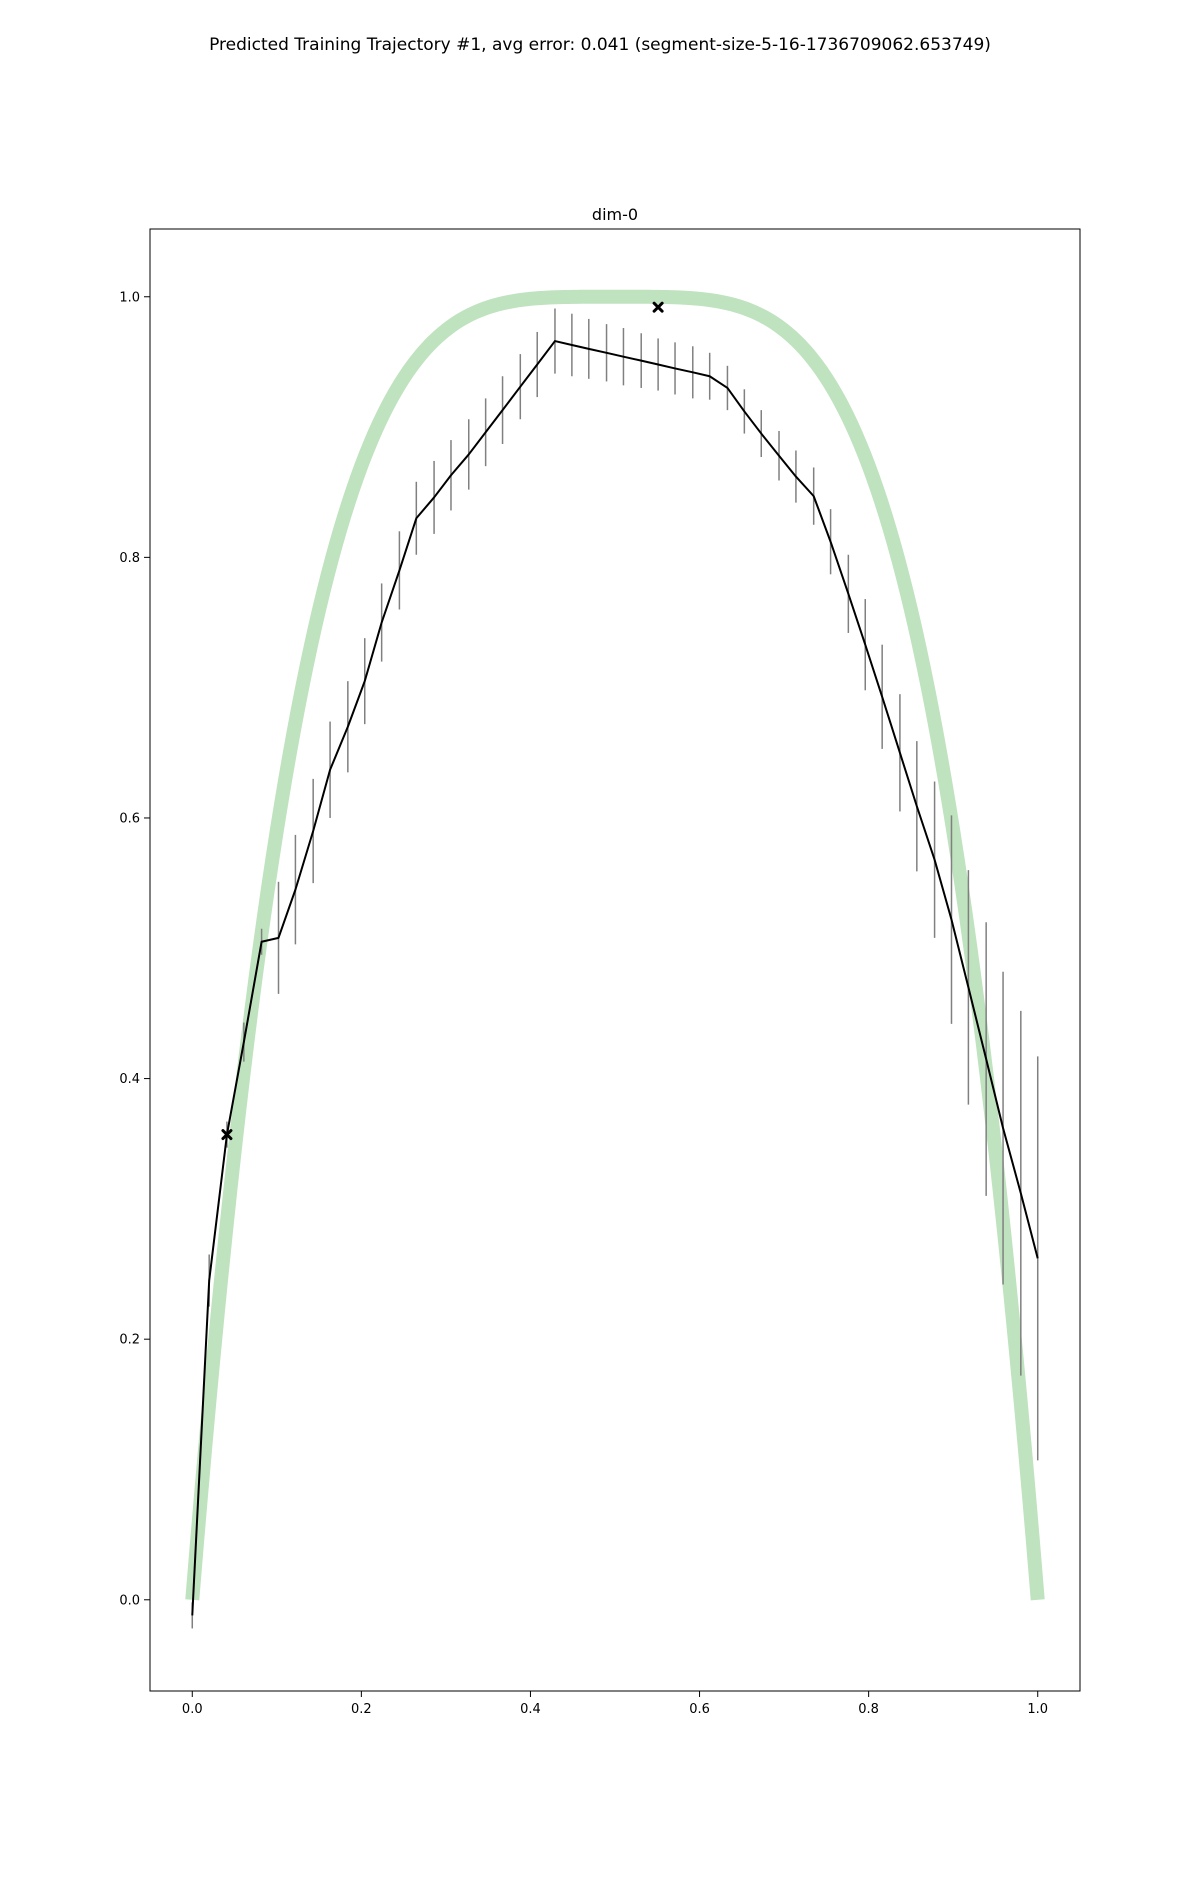  I want to click on x-tick-label: 1.0, so click(1037, 1709).